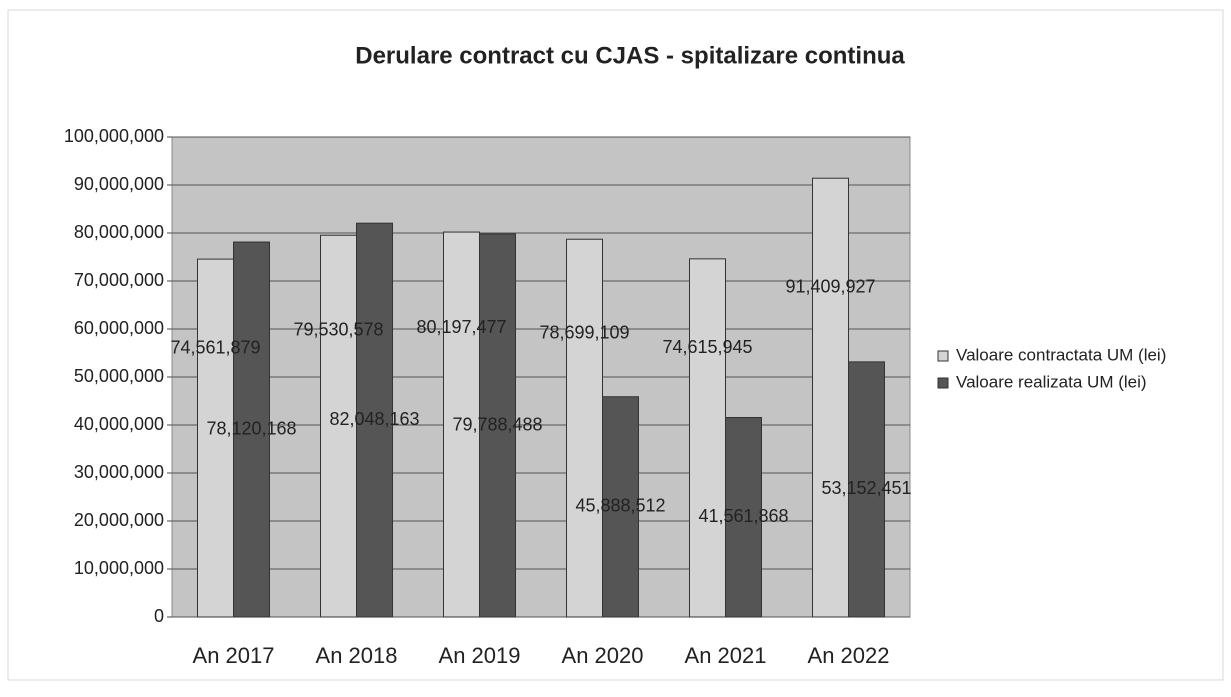 The width and height of the screenshot is (1231, 697). What do you see at coordinates (357, 655) in the screenshot?
I see `x-tick-label: An 2018` at bounding box center [357, 655].